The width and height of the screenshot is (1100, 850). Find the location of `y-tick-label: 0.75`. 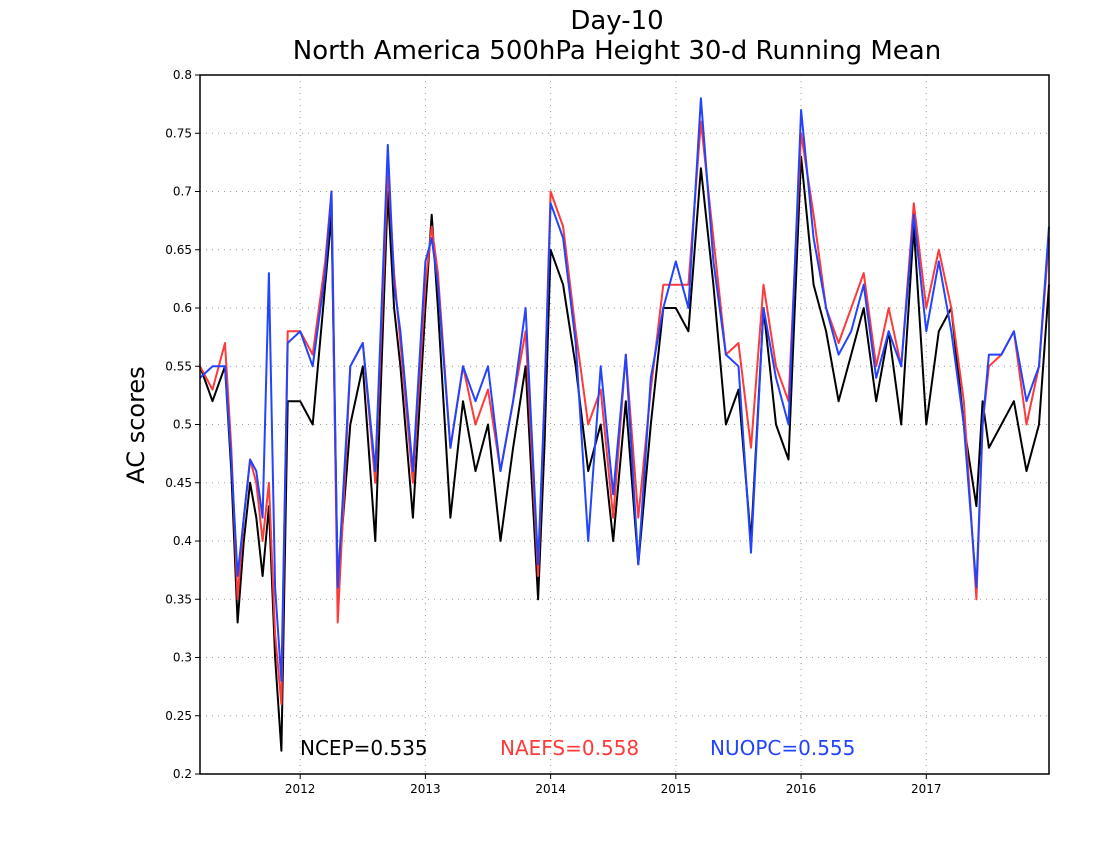

y-tick-label: 0.75 is located at coordinates (178, 133).